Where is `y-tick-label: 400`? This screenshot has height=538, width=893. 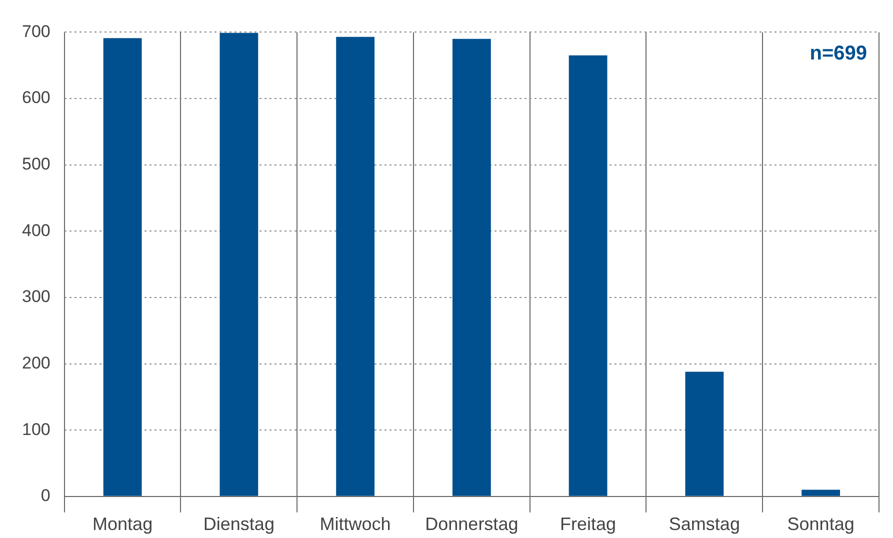
y-tick-label: 400 is located at coordinates (36, 230).